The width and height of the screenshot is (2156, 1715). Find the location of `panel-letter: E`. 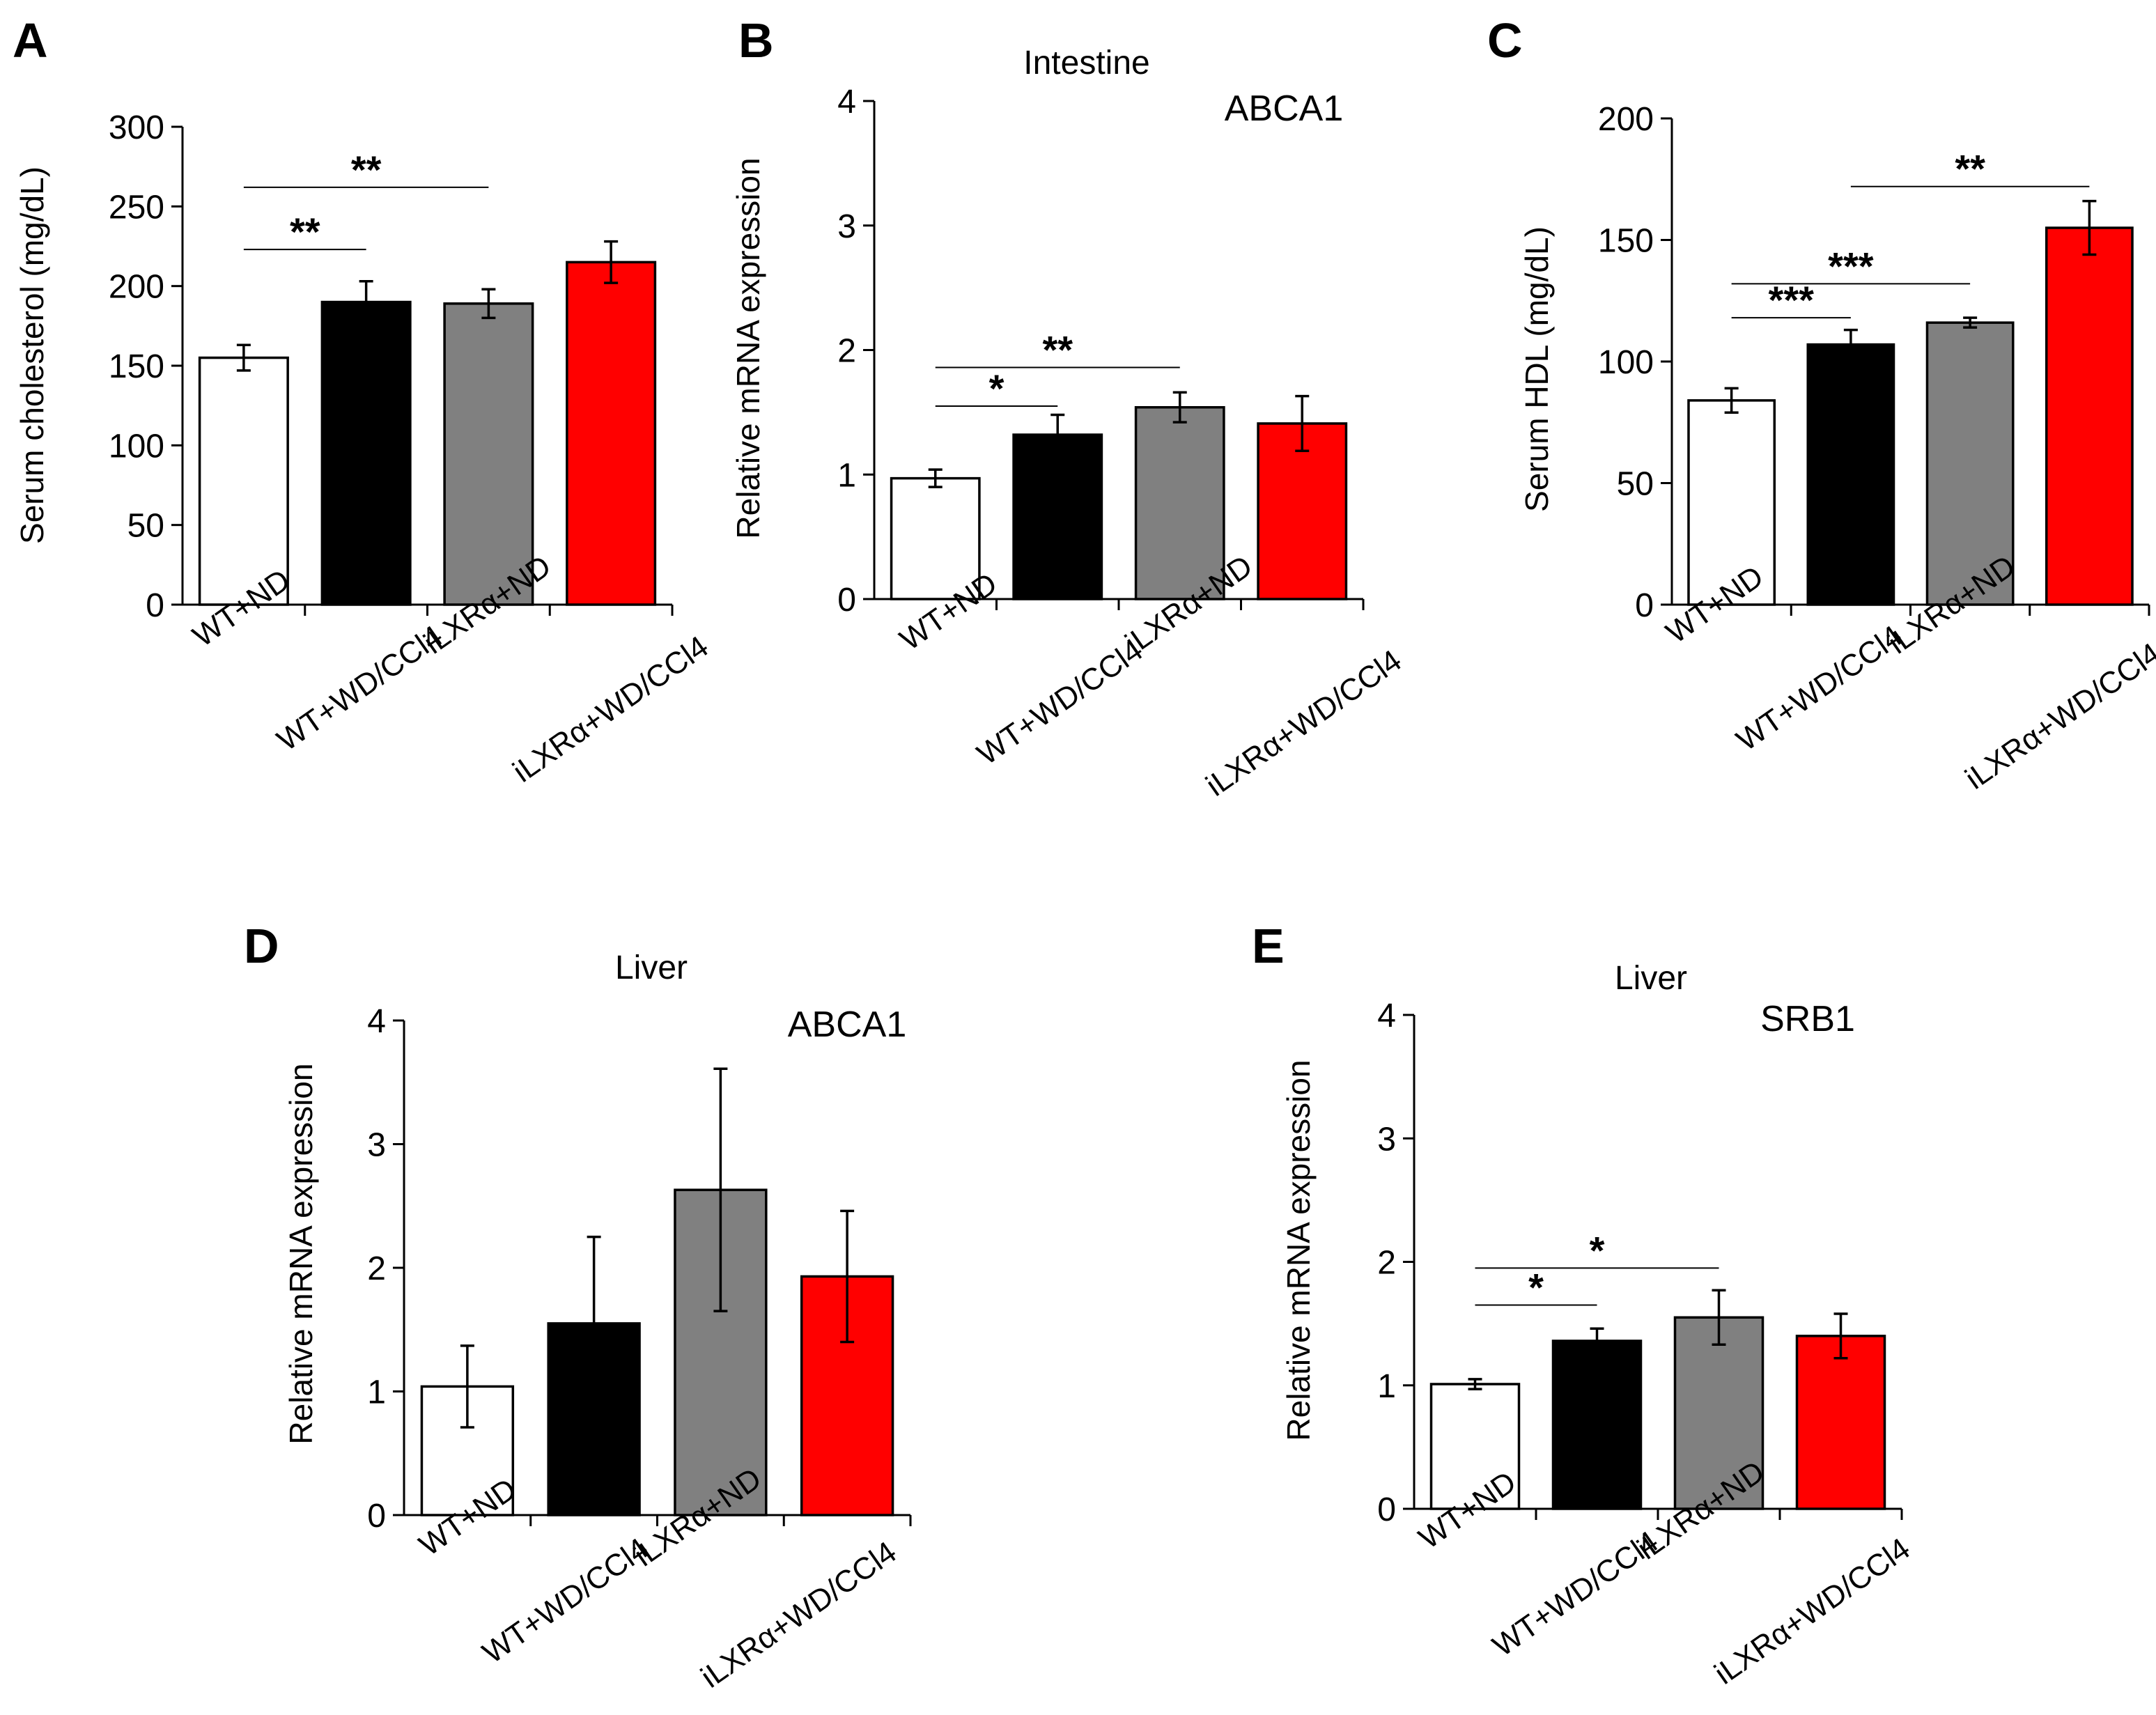

panel-letter: E is located at coordinates (1268, 946).